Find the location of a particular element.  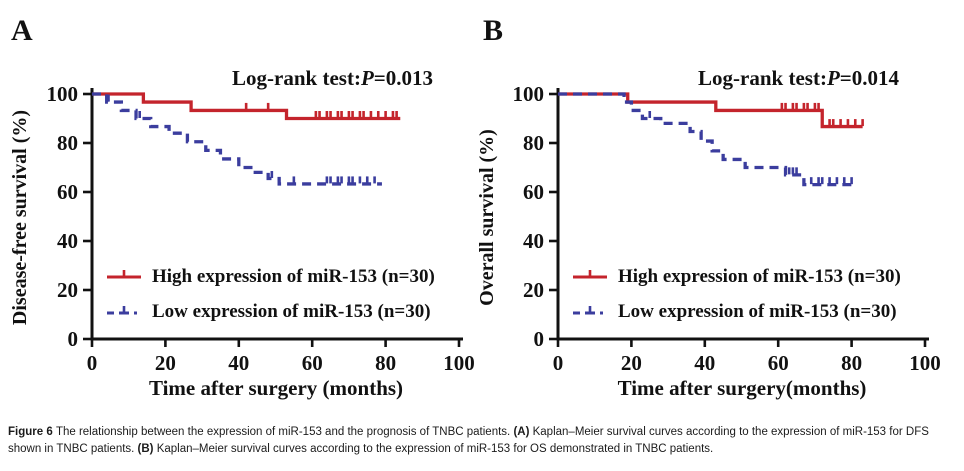

caption-bold-segment: (A) is located at coordinates (523, 432).